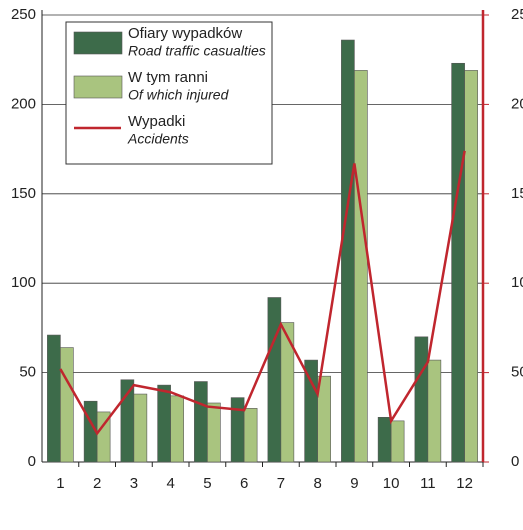 The image size is (523, 530). What do you see at coordinates (281, 483) in the screenshot?
I see `x-tick-label: 7` at bounding box center [281, 483].